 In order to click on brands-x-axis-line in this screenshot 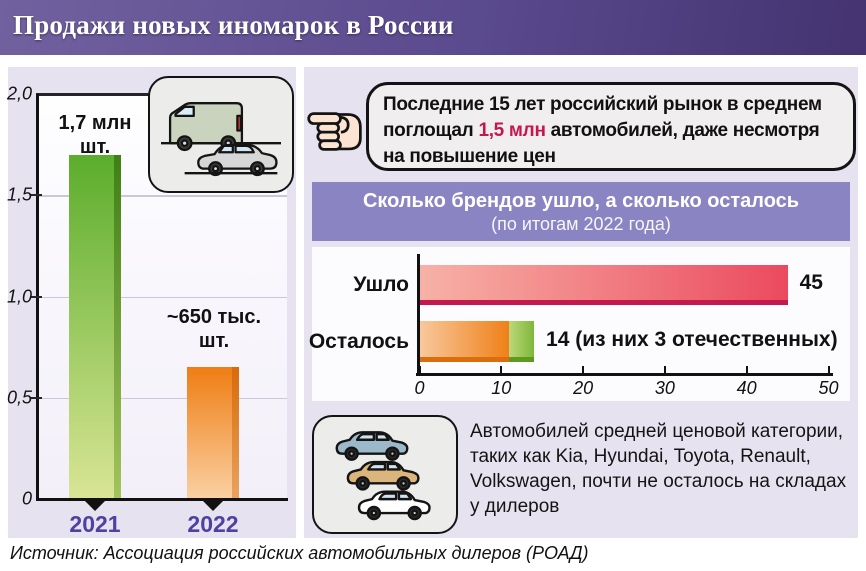, I will do `click(624, 374)`.